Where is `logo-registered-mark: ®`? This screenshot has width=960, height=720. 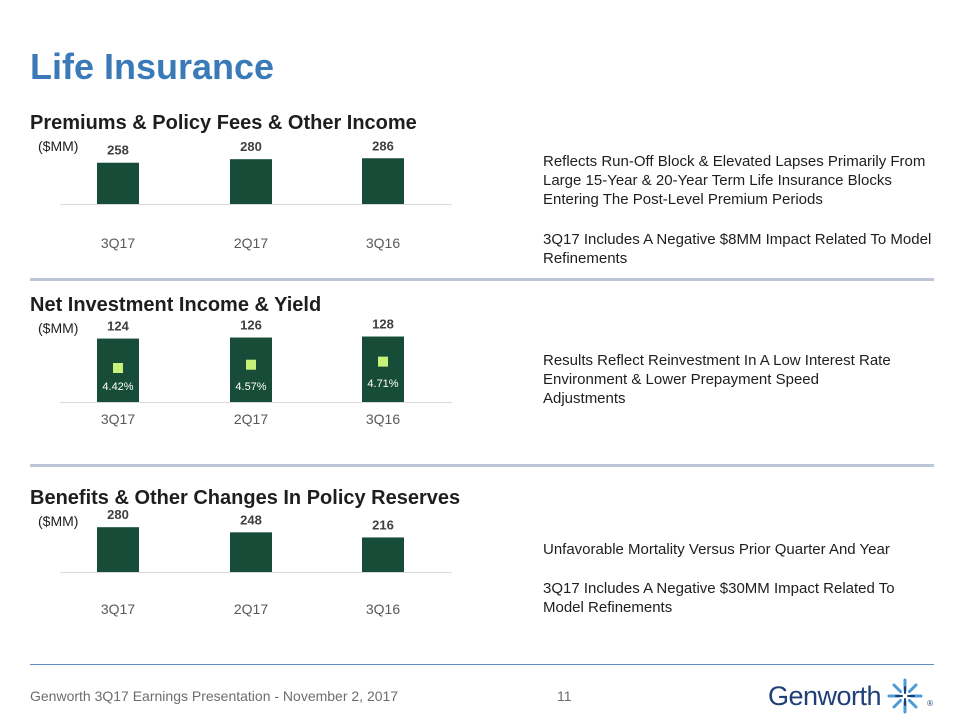
logo-registered-mark: ® is located at coordinates (930, 703).